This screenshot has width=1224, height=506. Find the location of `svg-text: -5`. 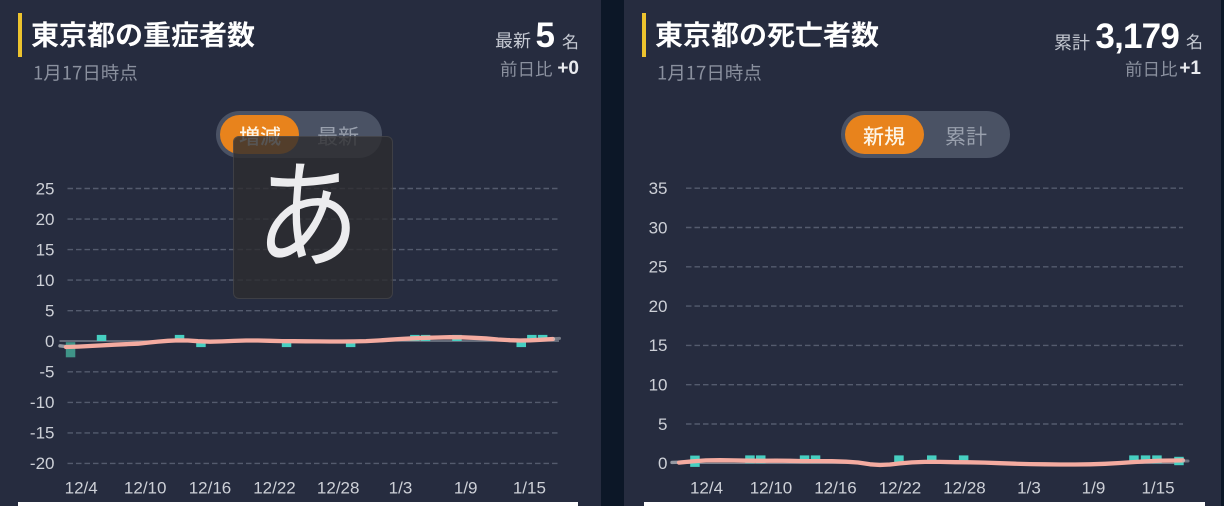

svg-text: -5 is located at coordinates (46, 372).